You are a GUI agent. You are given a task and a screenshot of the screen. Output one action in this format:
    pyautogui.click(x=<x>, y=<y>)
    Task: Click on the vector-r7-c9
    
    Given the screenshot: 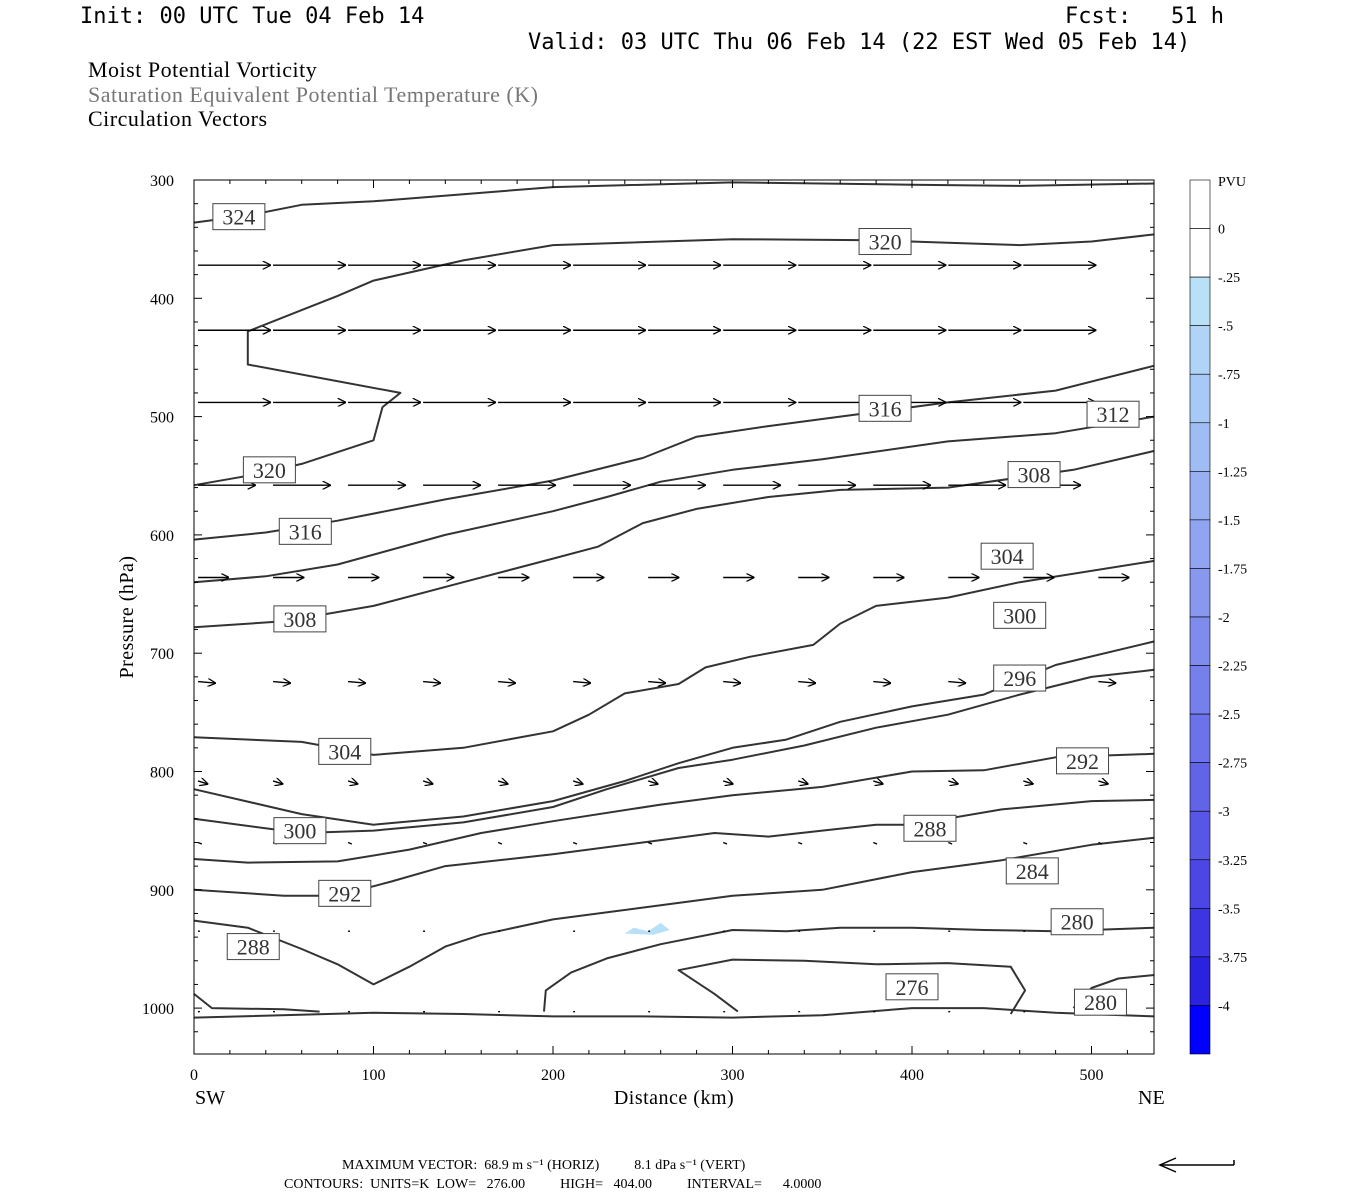 What is the action you would take?
    pyautogui.click(x=875, y=843)
    